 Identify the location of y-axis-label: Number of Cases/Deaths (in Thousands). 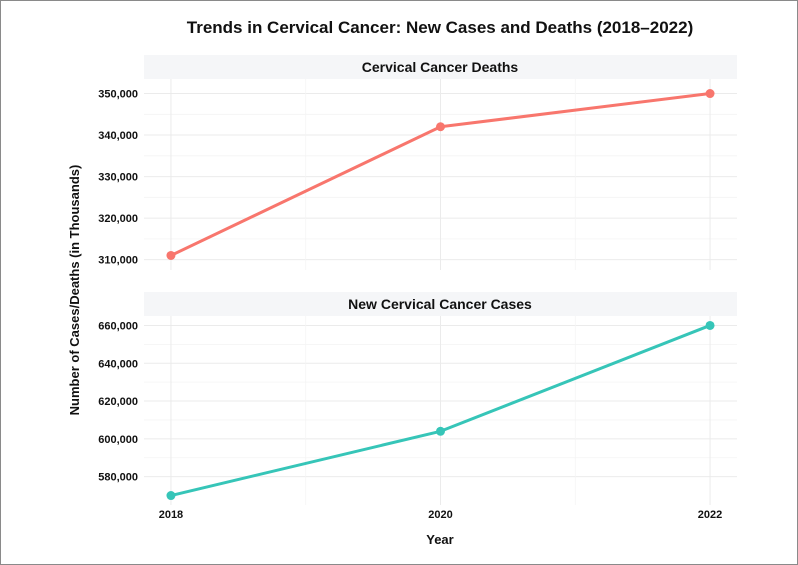
(74, 290).